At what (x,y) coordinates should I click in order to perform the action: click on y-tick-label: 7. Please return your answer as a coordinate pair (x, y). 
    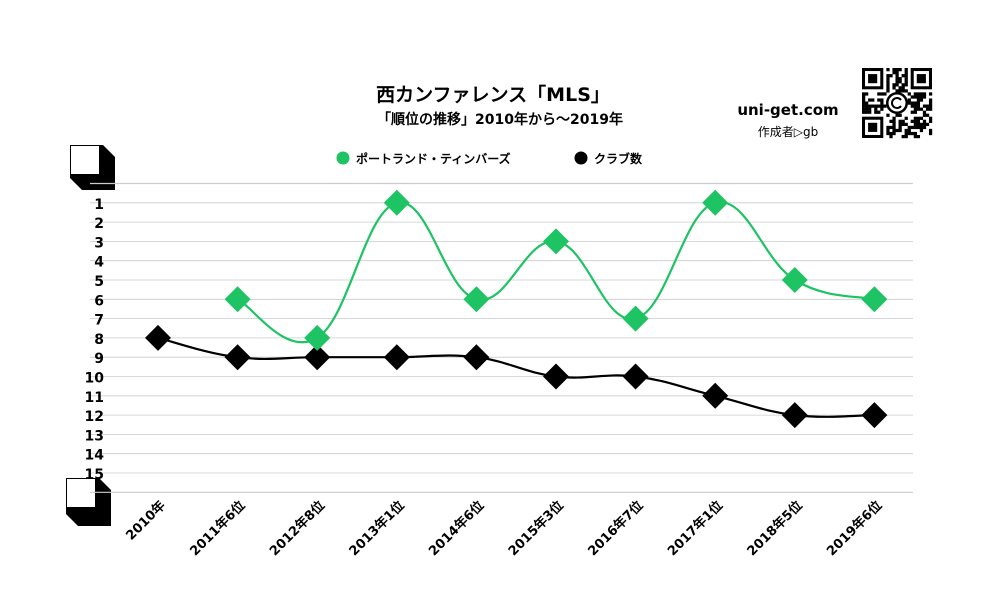
    Looking at the image, I should click on (99, 321).